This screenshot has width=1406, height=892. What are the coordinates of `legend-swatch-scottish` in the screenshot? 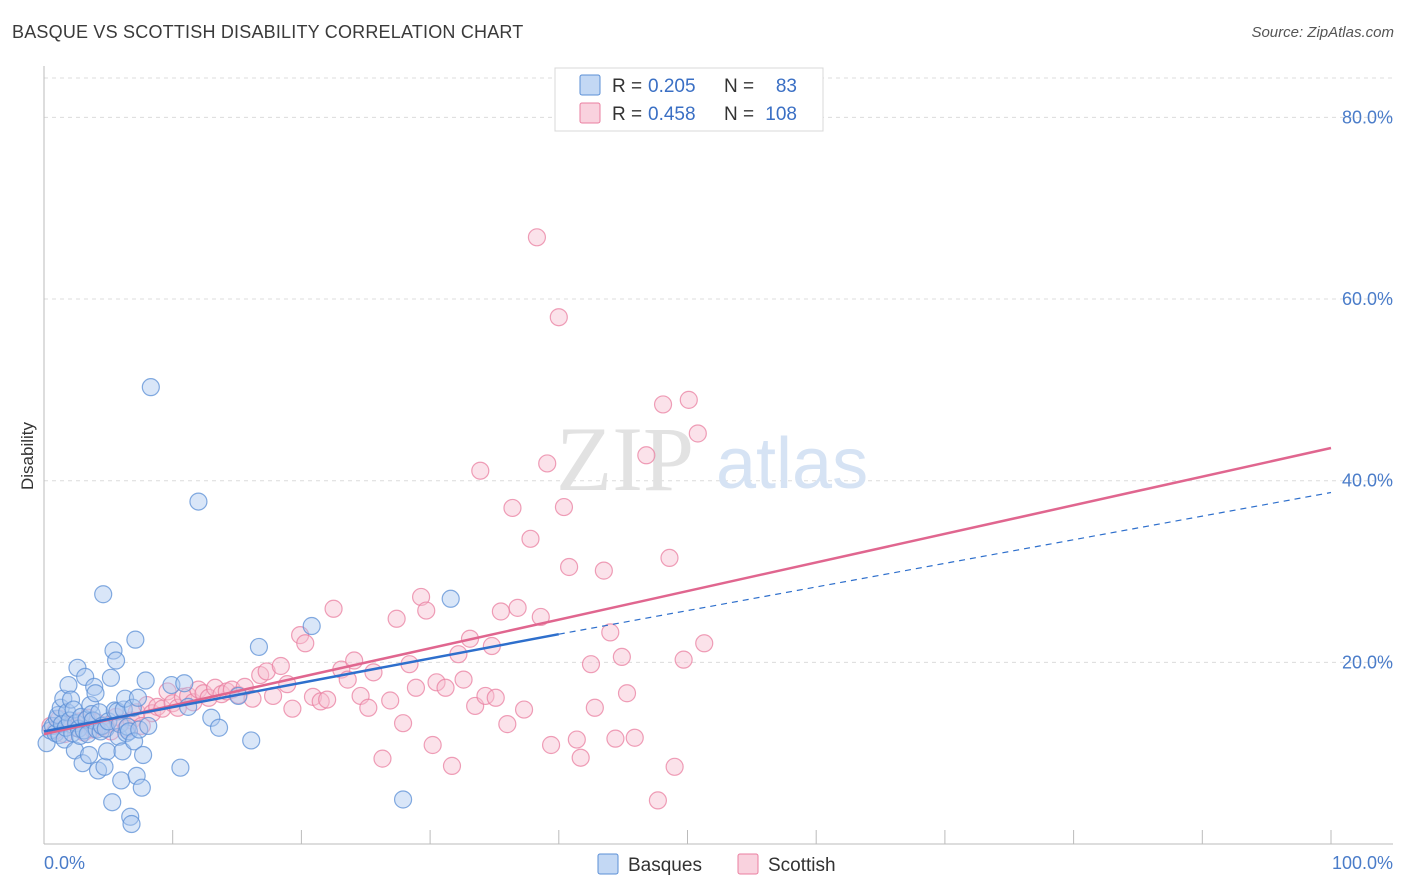 It's located at (590, 113).